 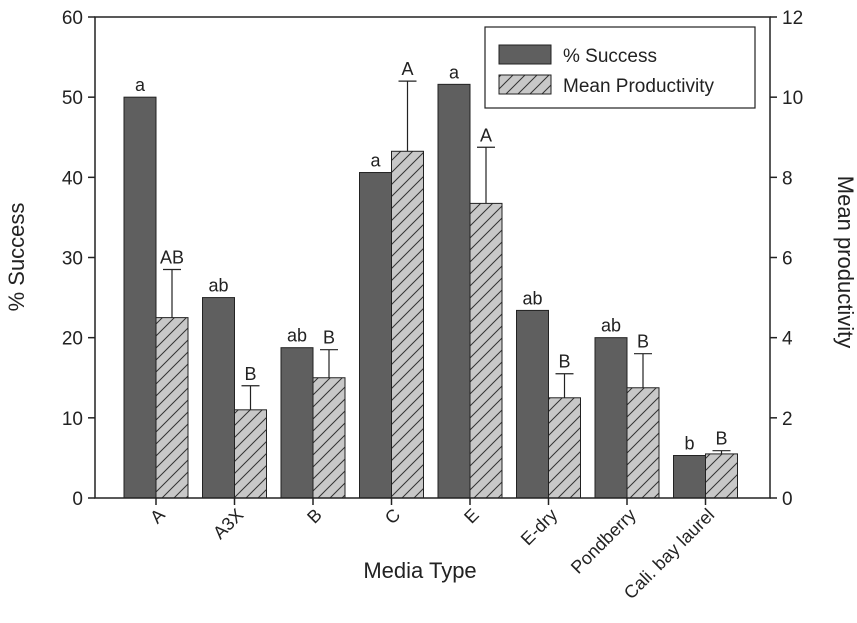 What do you see at coordinates (639, 86) in the screenshot?
I see `legend-label-productivity: Mean Productivity` at bounding box center [639, 86].